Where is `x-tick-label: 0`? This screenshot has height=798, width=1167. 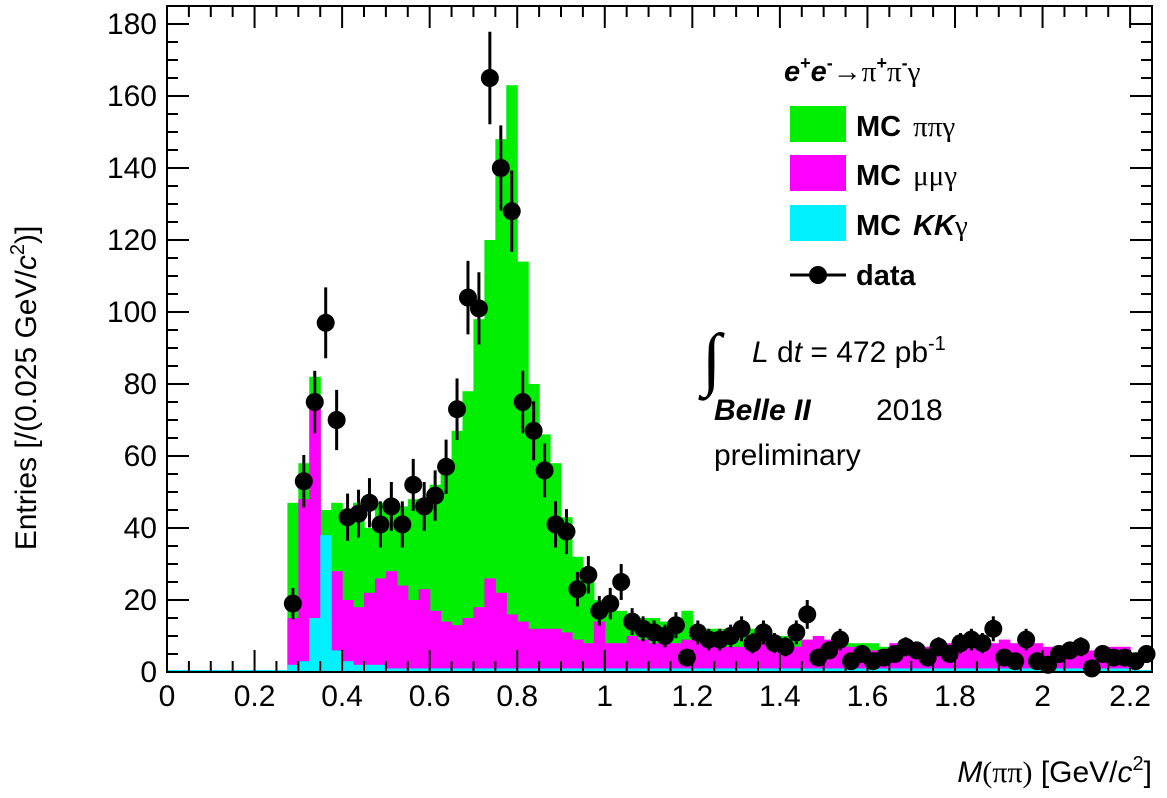
x-tick-label: 0 is located at coordinates (167, 696).